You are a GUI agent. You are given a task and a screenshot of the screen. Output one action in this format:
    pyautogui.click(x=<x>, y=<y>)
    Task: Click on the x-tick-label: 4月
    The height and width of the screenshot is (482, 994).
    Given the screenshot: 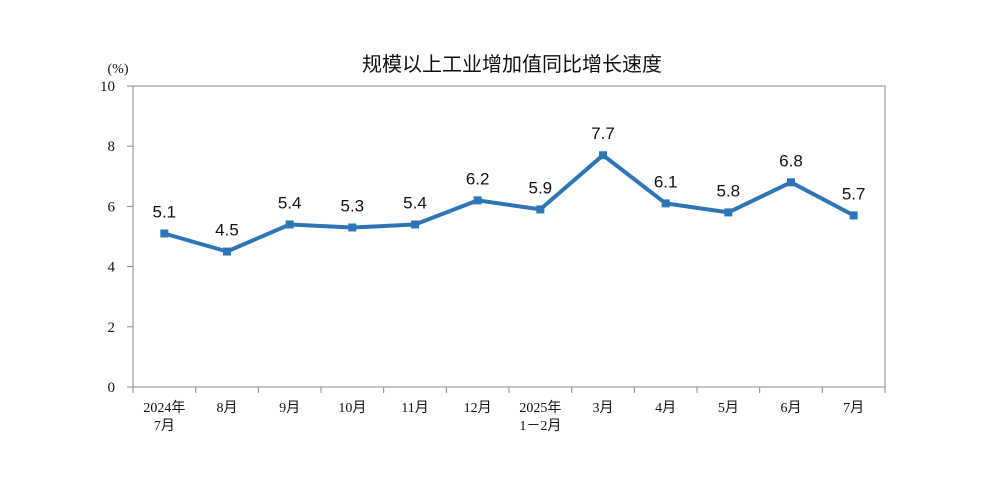 What is the action you would take?
    pyautogui.click(x=665, y=408)
    